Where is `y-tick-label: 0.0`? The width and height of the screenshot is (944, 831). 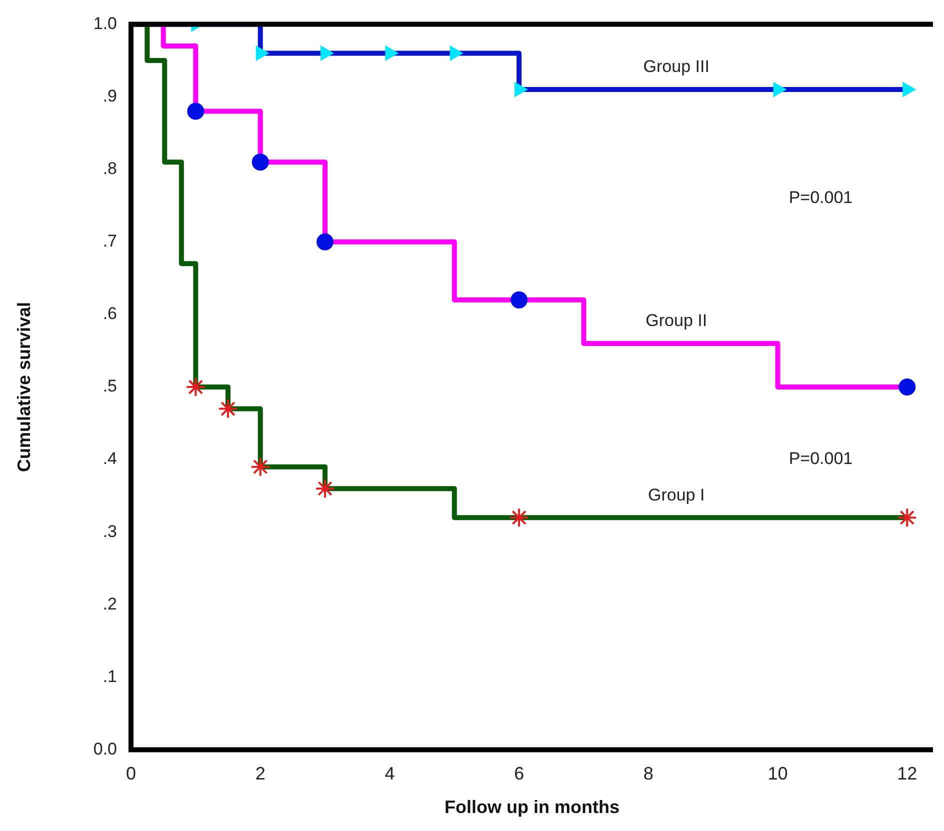
y-tick-label: 0.0 is located at coordinates (105, 748).